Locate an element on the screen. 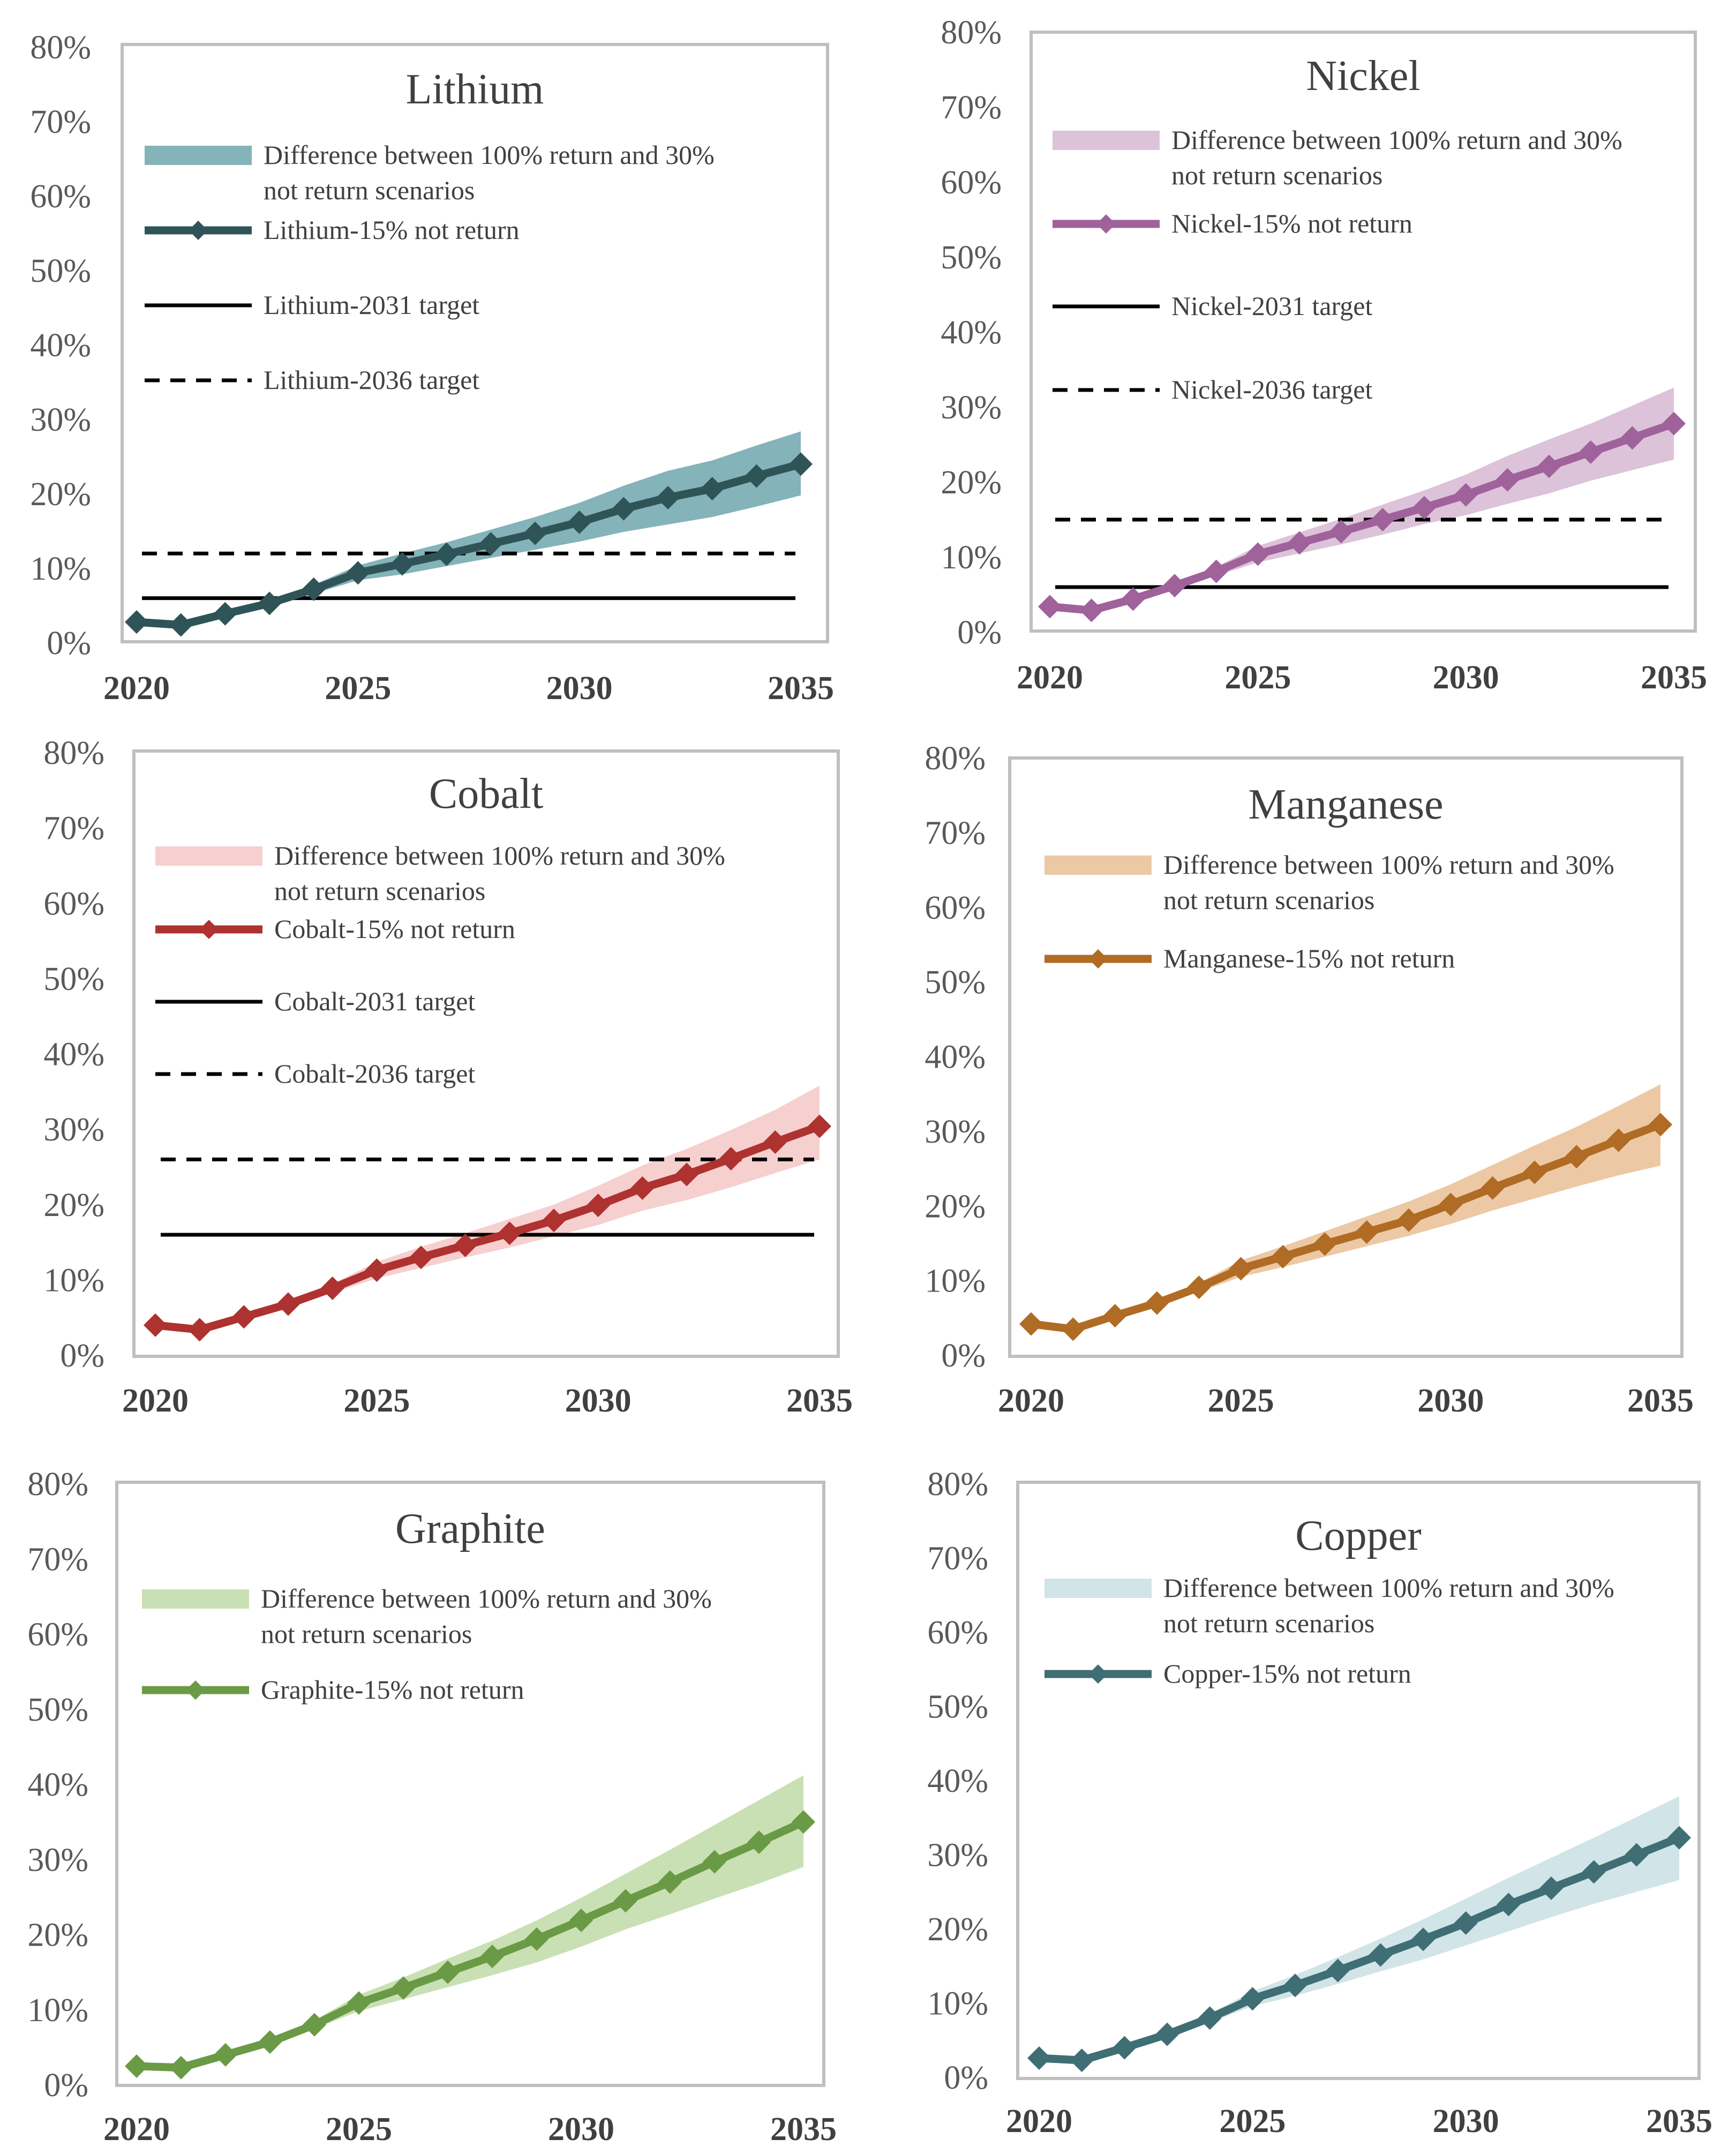 The width and height of the screenshot is (1736, 2154). legend-item-lithium-2031-target: Lithium-2031 target is located at coordinates (312, 305).